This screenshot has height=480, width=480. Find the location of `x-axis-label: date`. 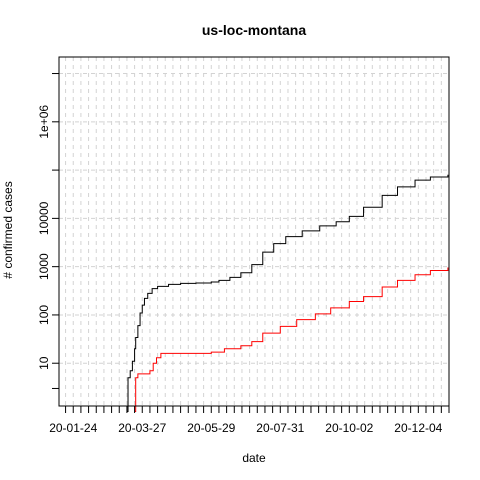

x-axis-label: date is located at coordinates (254, 458).